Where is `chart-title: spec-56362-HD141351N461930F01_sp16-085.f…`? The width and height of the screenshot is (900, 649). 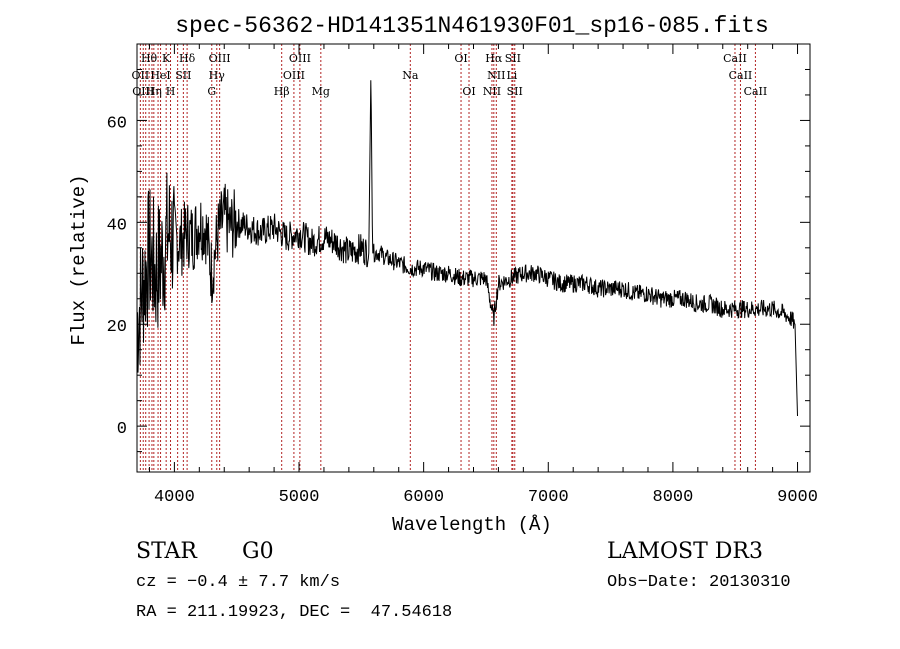
chart-title: spec-56362-HD141351N461930F01_sp16-085.f… is located at coordinates (472, 26).